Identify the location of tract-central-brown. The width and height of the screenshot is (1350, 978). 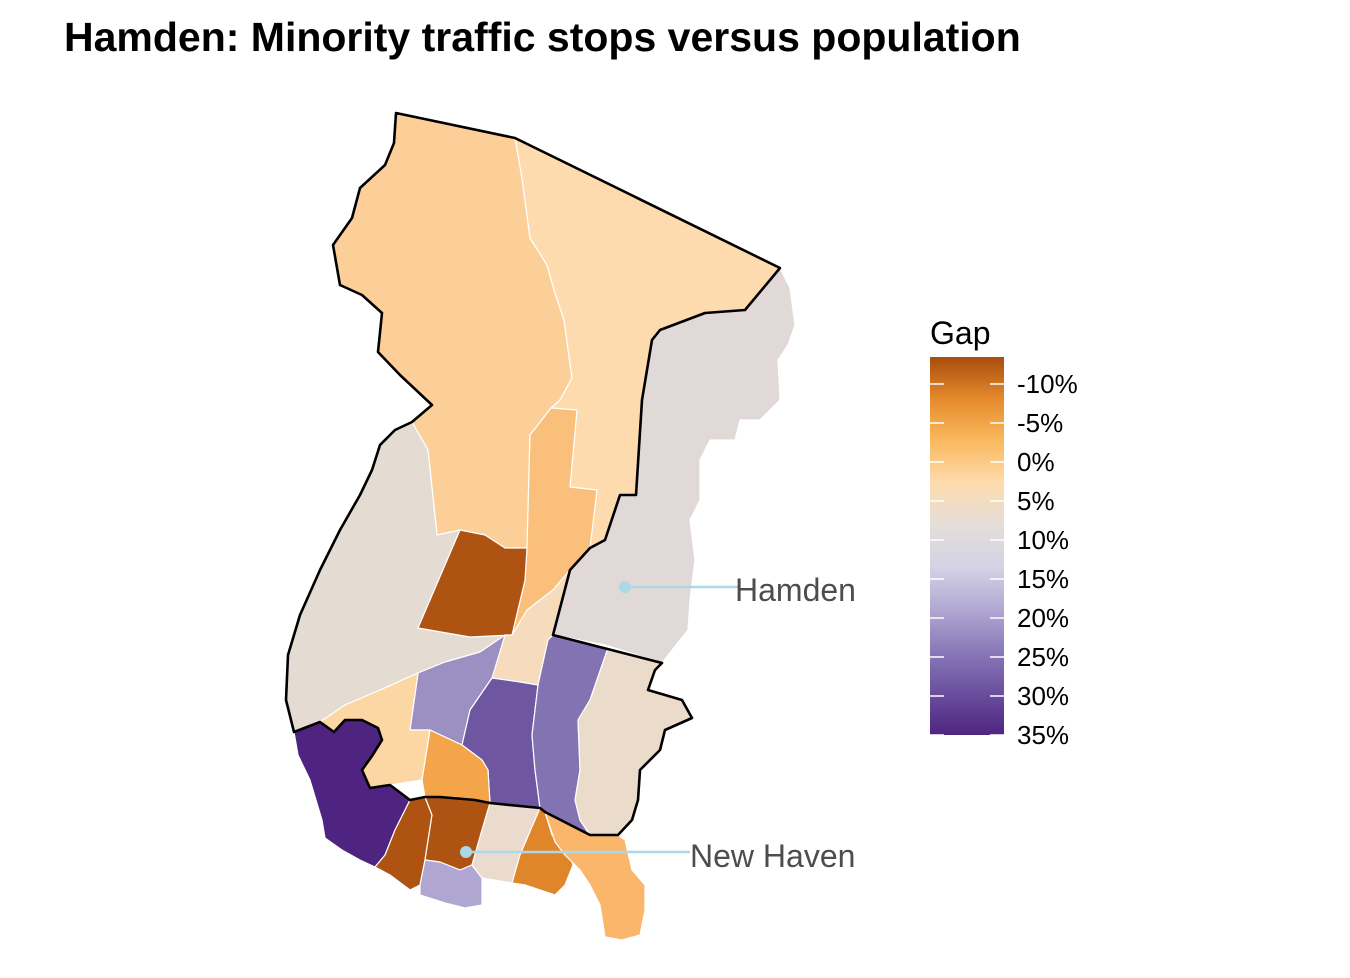
(472, 583).